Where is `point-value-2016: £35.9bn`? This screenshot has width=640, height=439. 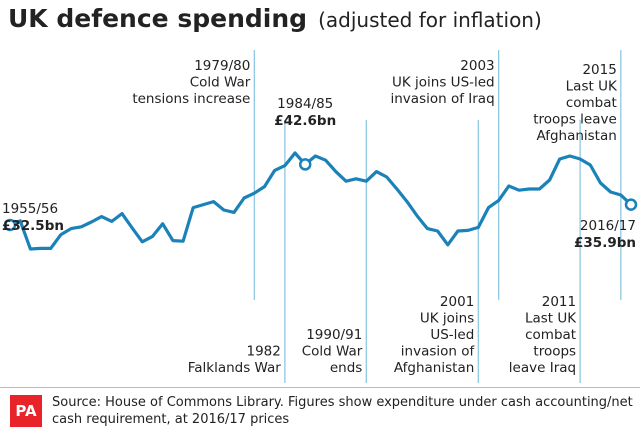
point-value-2016: £35.9bn is located at coordinates (605, 243).